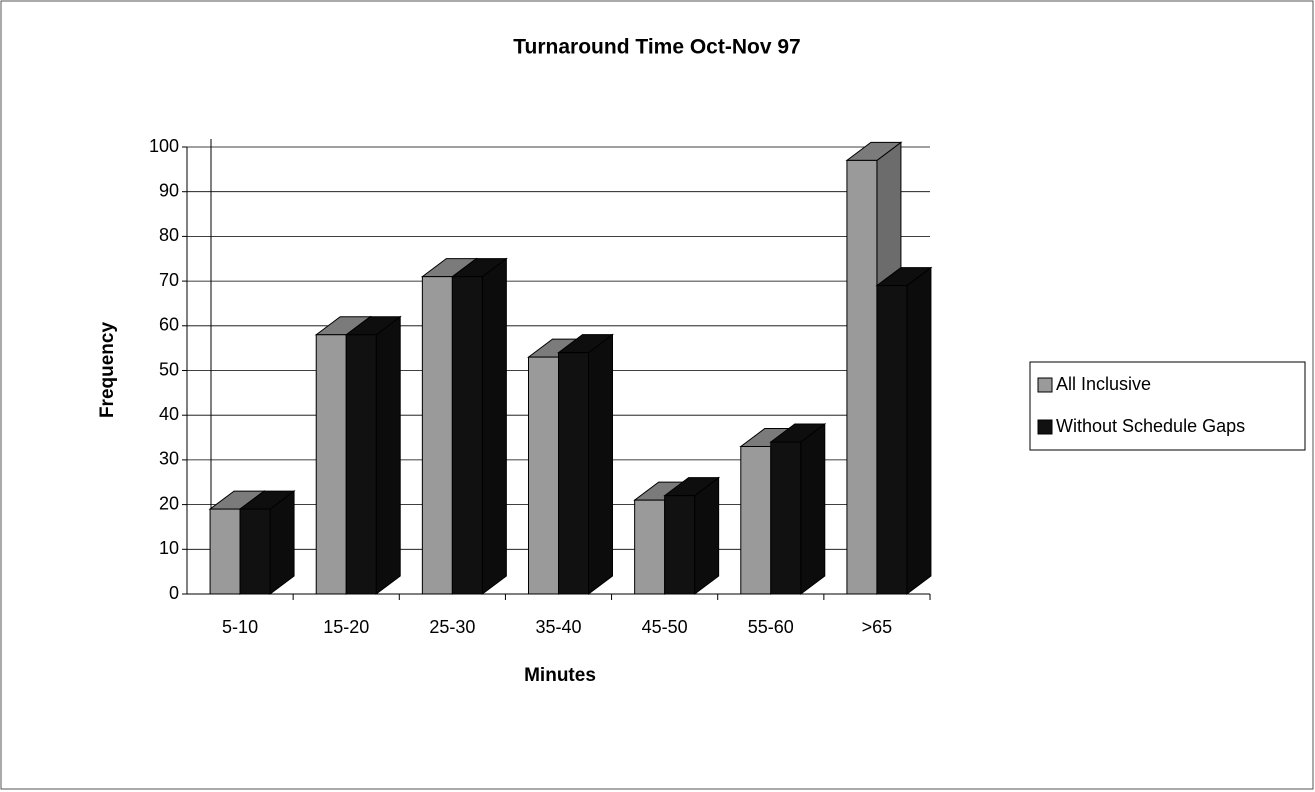  What do you see at coordinates (346, 627) in the screenshot?
I see `x-tick-label: 15-20` at bounding box center [346, 627].